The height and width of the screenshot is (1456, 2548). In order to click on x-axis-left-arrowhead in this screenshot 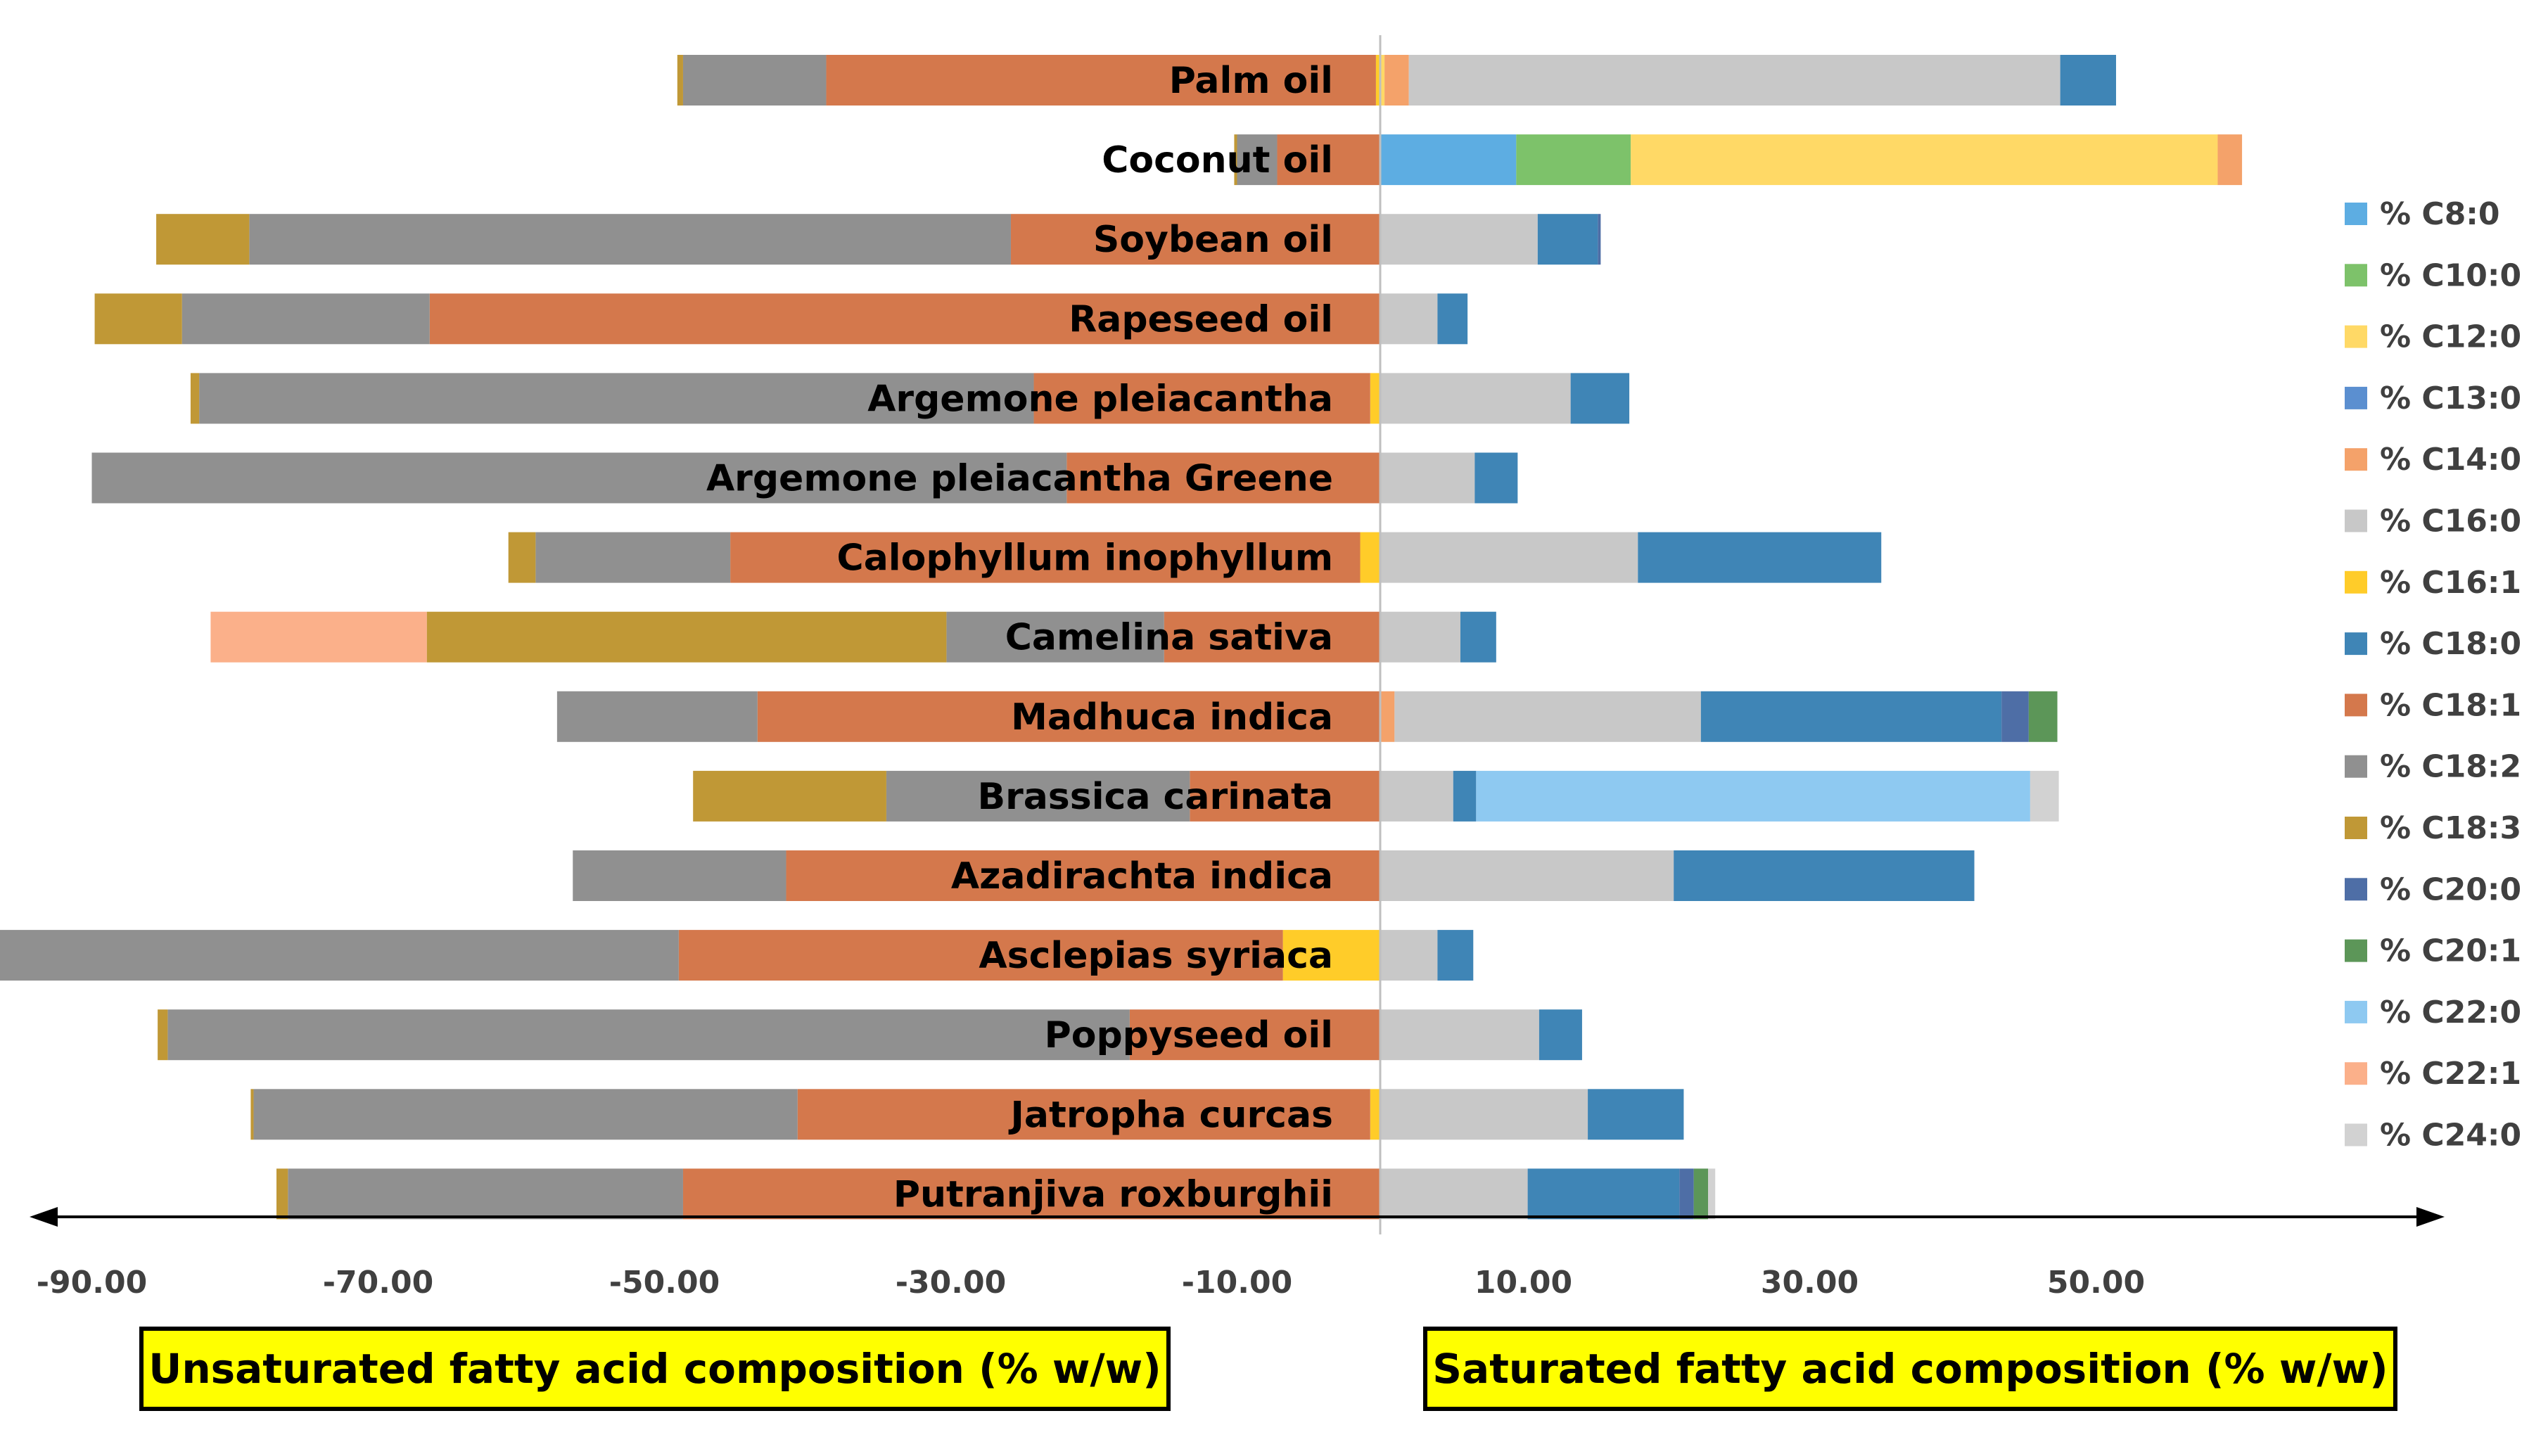, I will do `click(44, 1217)`.